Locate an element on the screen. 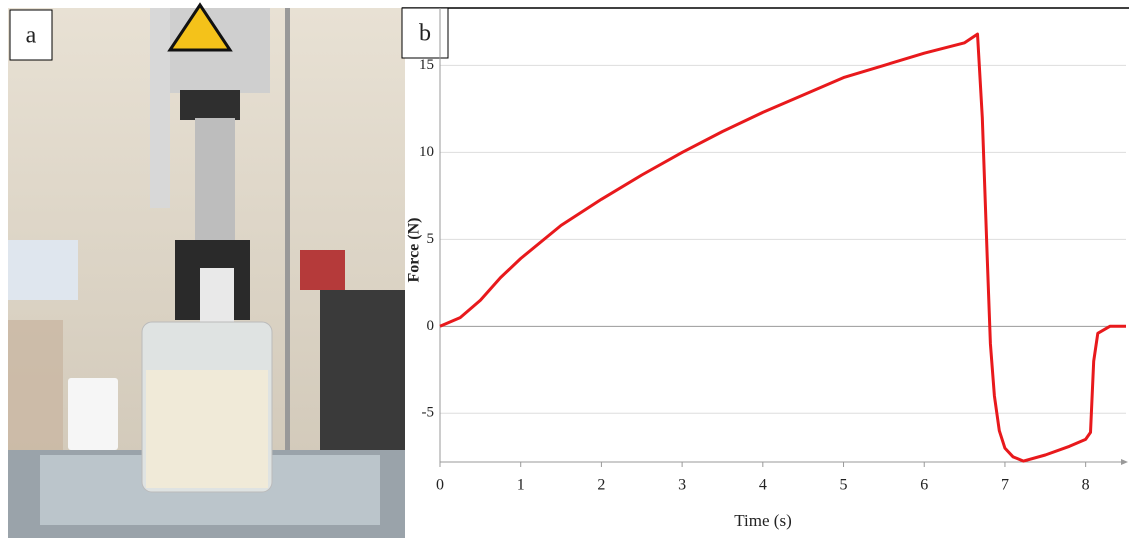 The height and width of the screenshot is (538, 1129). x-tick-label: 5 is located at coordinates (844, 485).